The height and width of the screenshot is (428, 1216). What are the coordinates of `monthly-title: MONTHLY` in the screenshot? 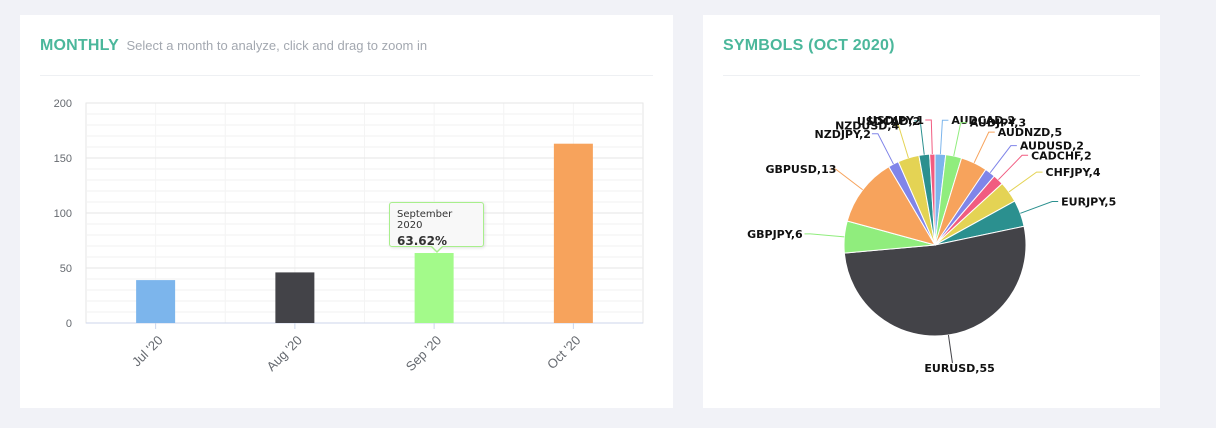 It's located at (80, 45).